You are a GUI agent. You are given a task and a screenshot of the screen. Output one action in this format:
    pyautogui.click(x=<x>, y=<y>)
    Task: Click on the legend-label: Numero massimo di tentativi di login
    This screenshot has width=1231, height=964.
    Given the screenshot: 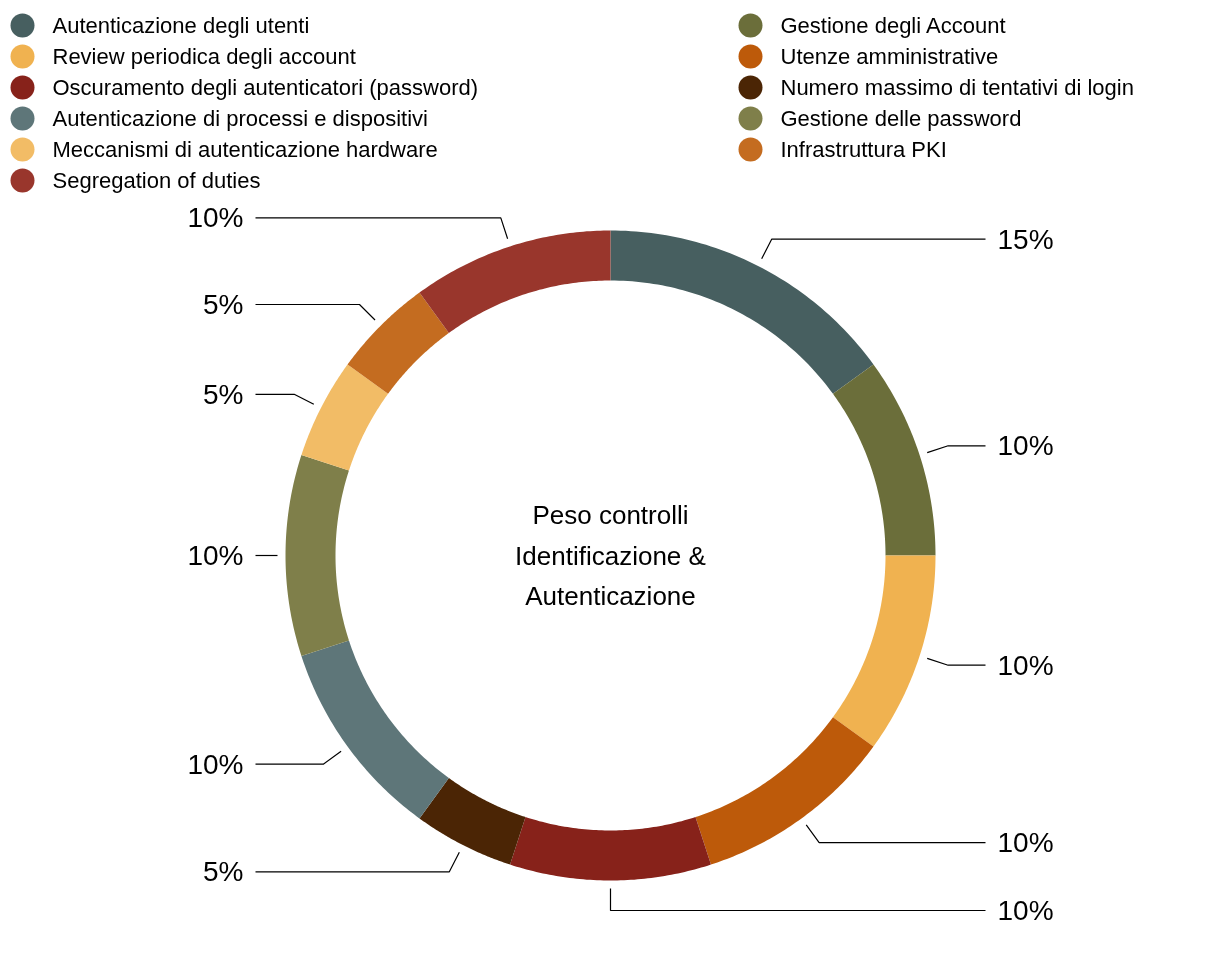 What is the action you would take?
    pyautogui.click(x=957, y=87)
    